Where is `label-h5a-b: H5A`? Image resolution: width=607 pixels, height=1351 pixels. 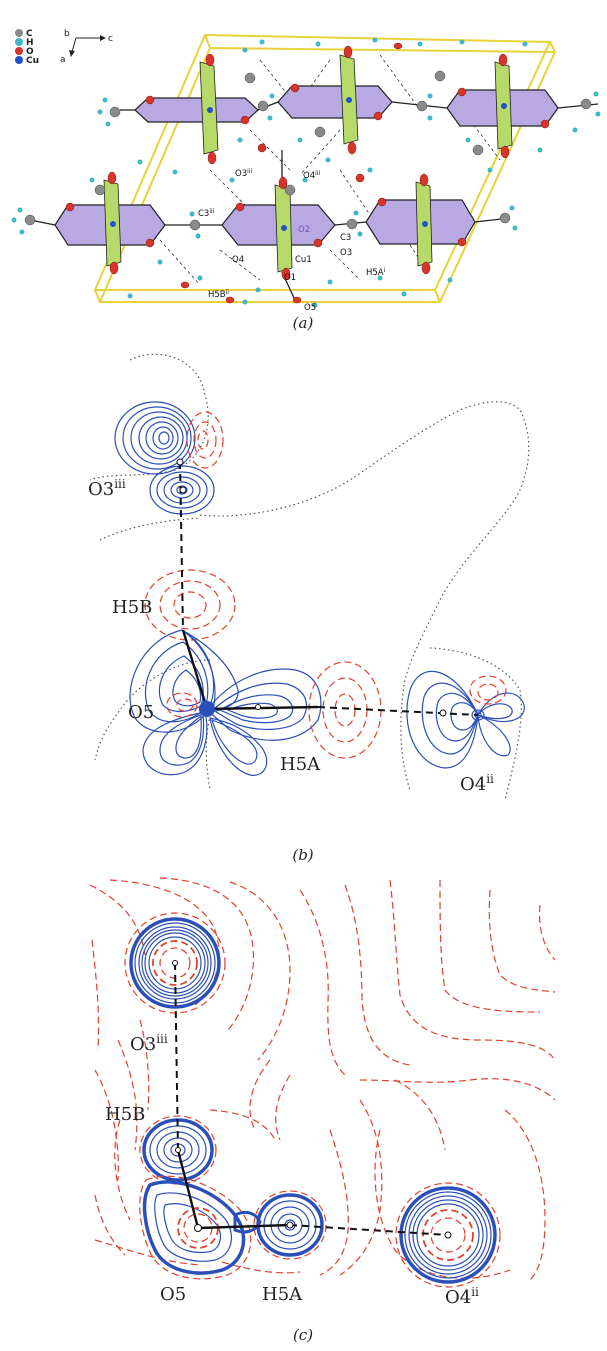
label-h5a-b: H5A is located at coordinates (300, 764).